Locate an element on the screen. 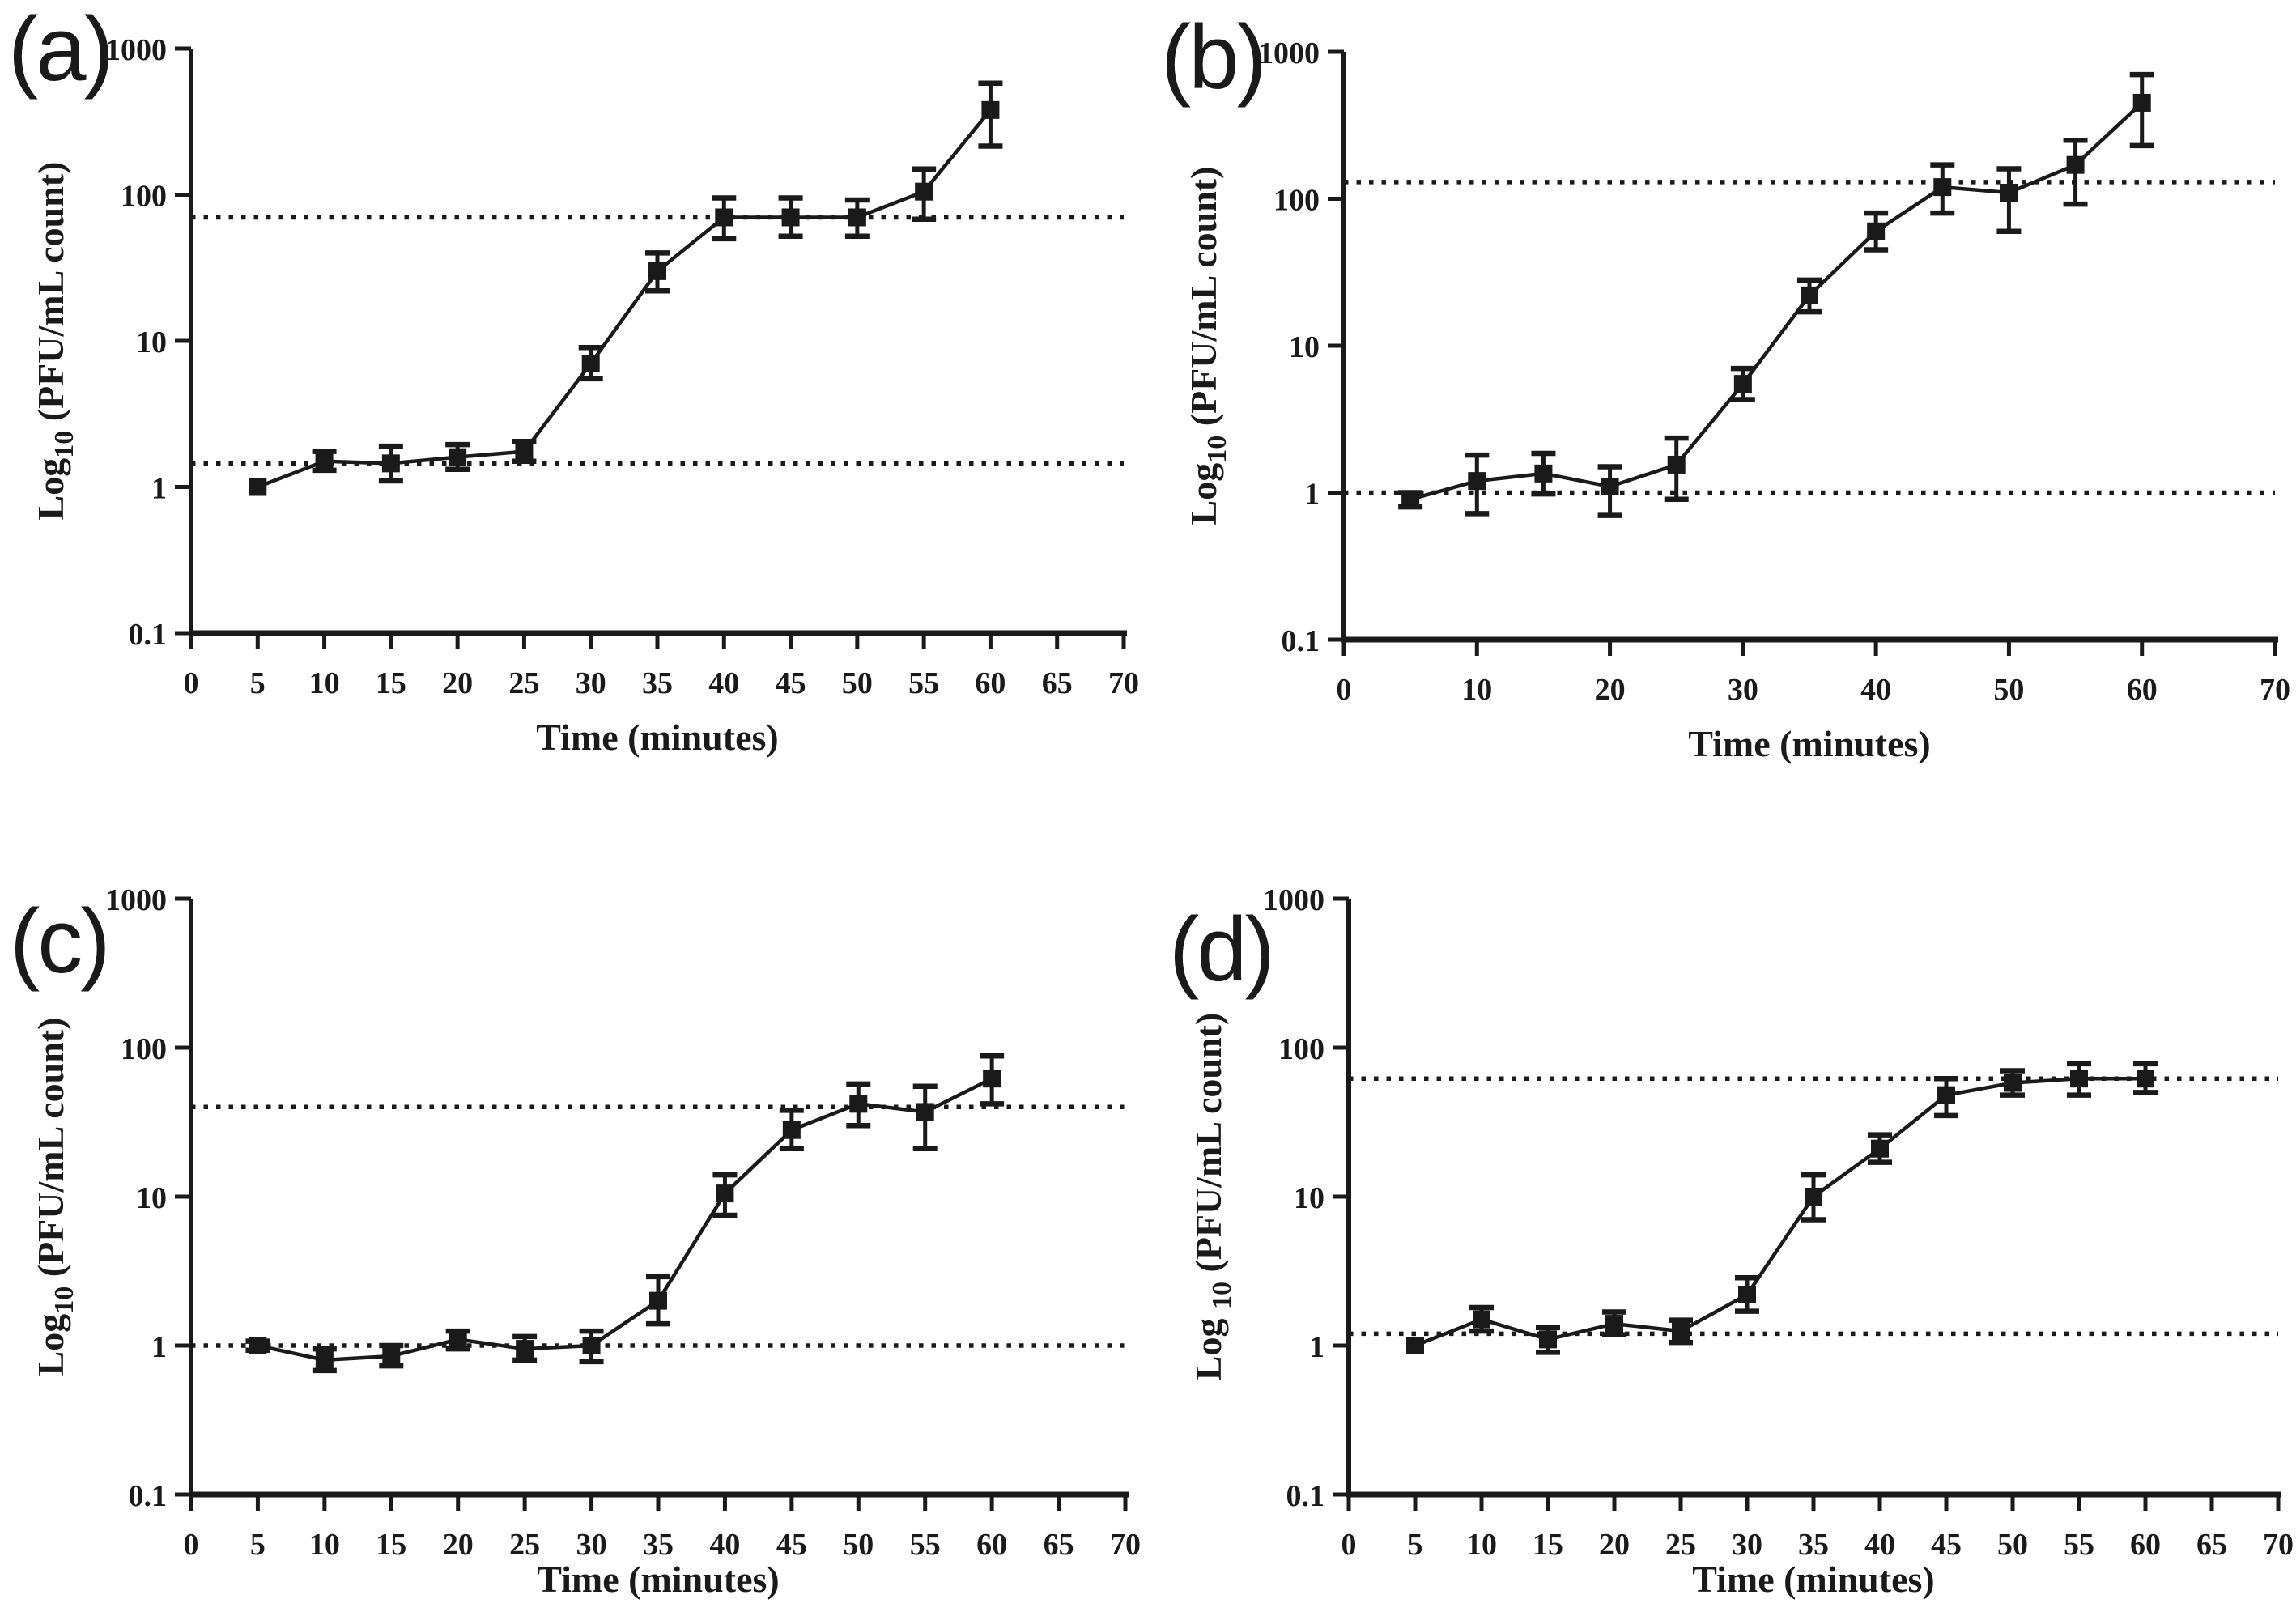  x-tick-label: 35 is located at coordinates (657, 683).